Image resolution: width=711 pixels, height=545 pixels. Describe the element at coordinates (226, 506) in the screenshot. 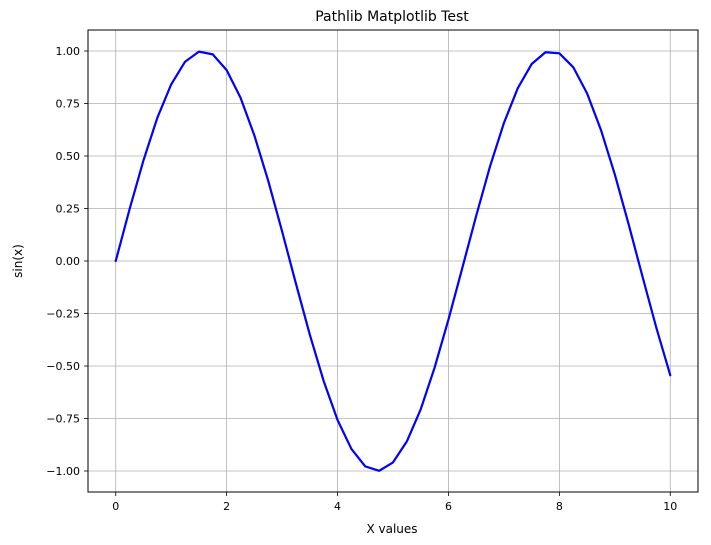

I see `x-tick-label: 2` at that location.